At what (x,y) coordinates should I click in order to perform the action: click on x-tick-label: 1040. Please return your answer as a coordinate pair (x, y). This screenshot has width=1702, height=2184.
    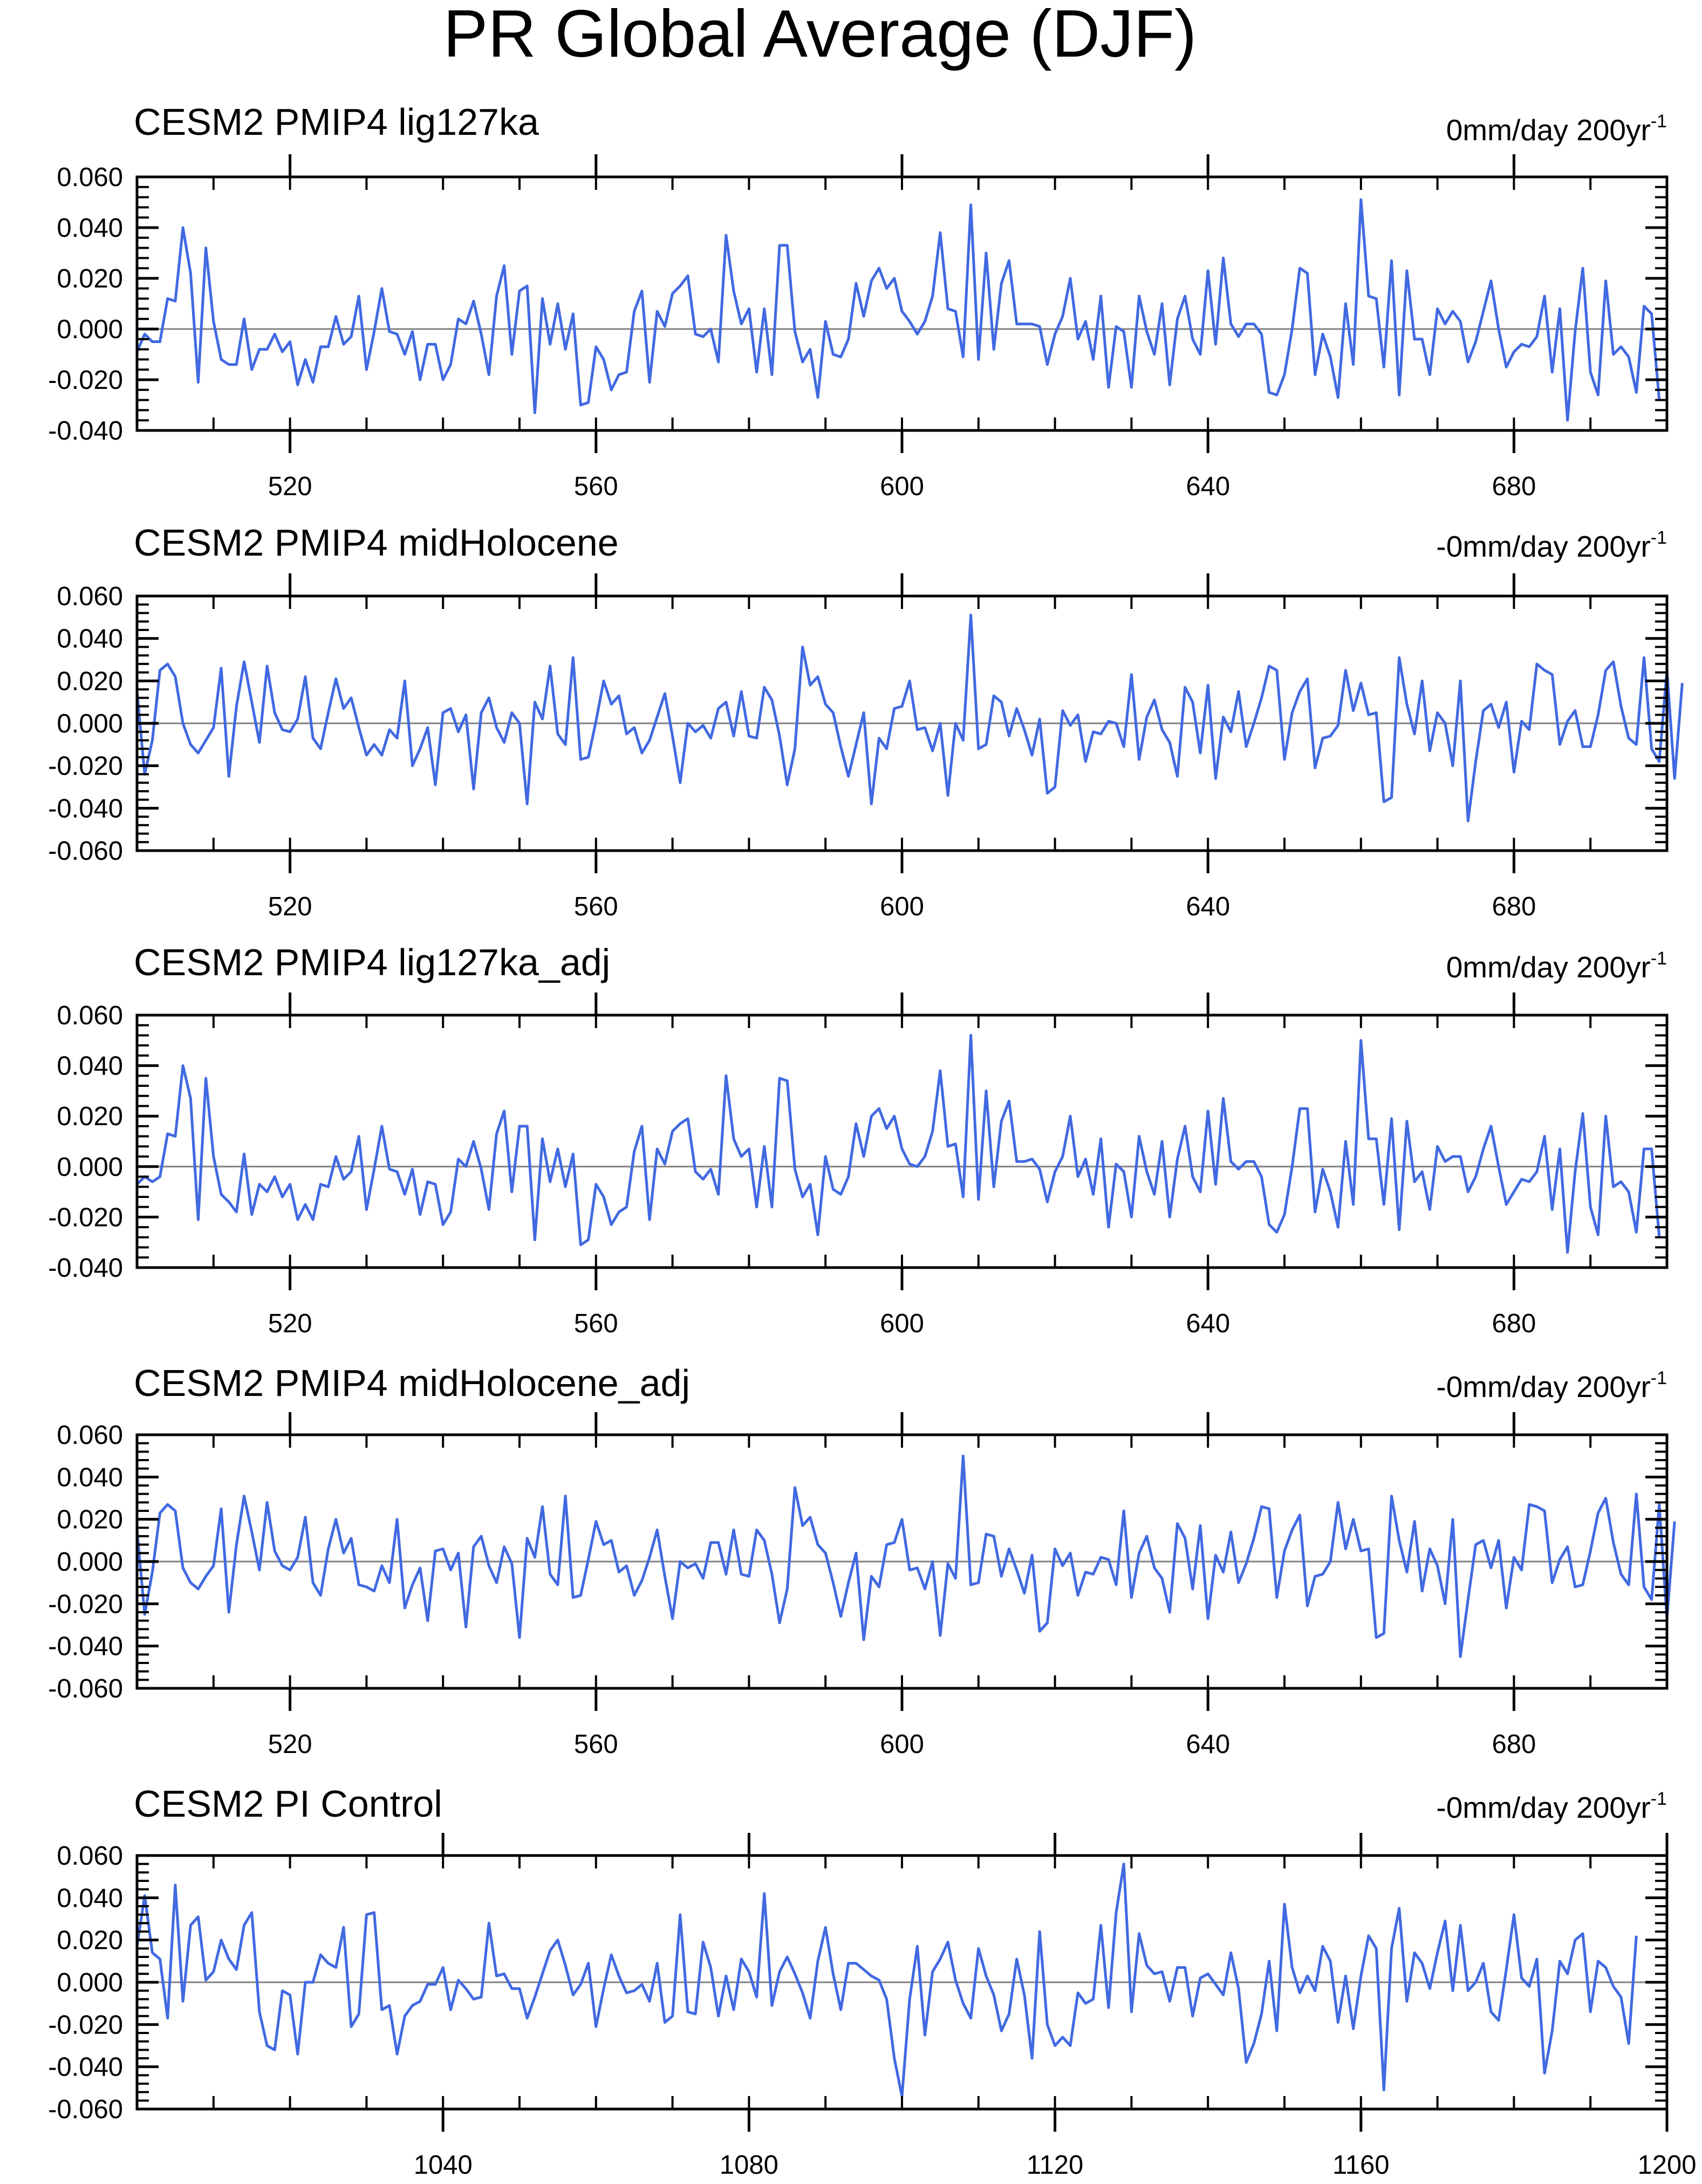
    Looking at the image, I should click on (444, 2166).